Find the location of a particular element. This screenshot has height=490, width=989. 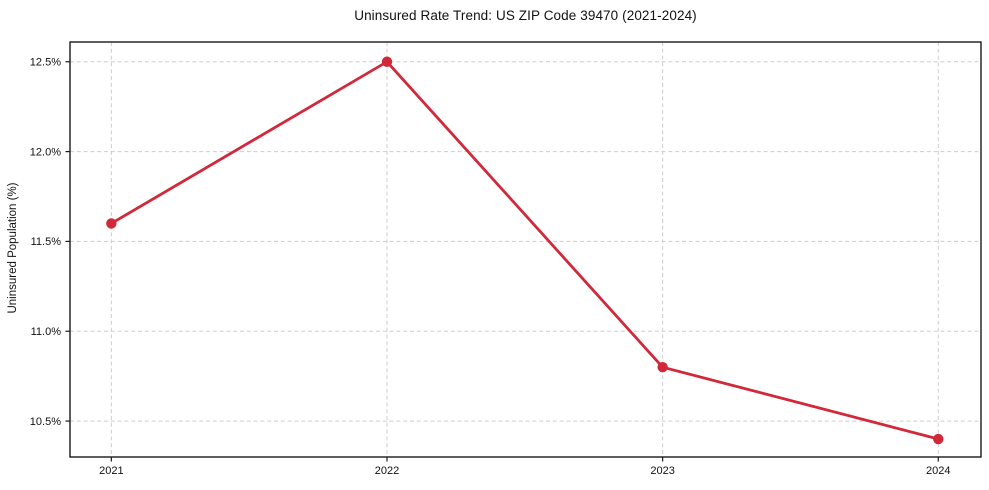

x-tick-label: 2024 is located at coordinates (938, 471).